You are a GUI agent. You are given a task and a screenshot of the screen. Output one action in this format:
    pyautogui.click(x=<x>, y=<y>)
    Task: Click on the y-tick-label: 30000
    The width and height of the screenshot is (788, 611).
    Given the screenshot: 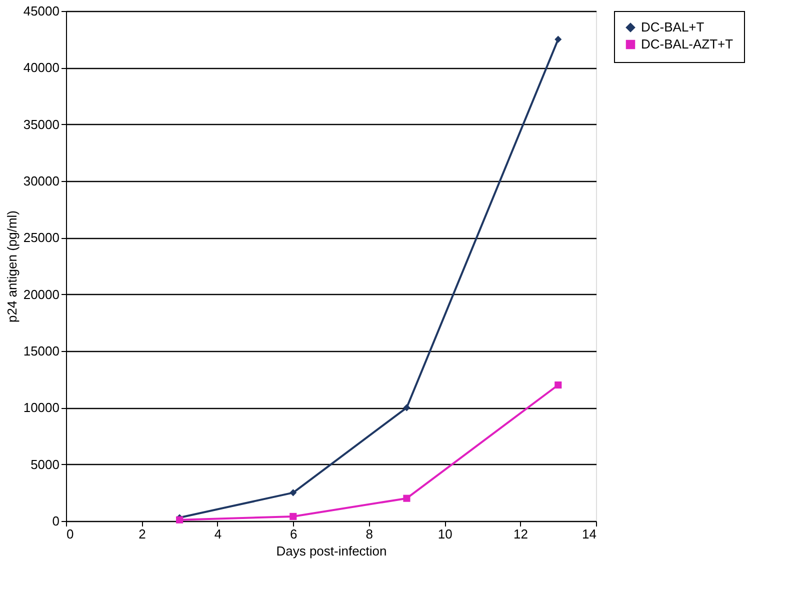 What is the action you would take?
    pyautogui.click(x=41, y=181)
    